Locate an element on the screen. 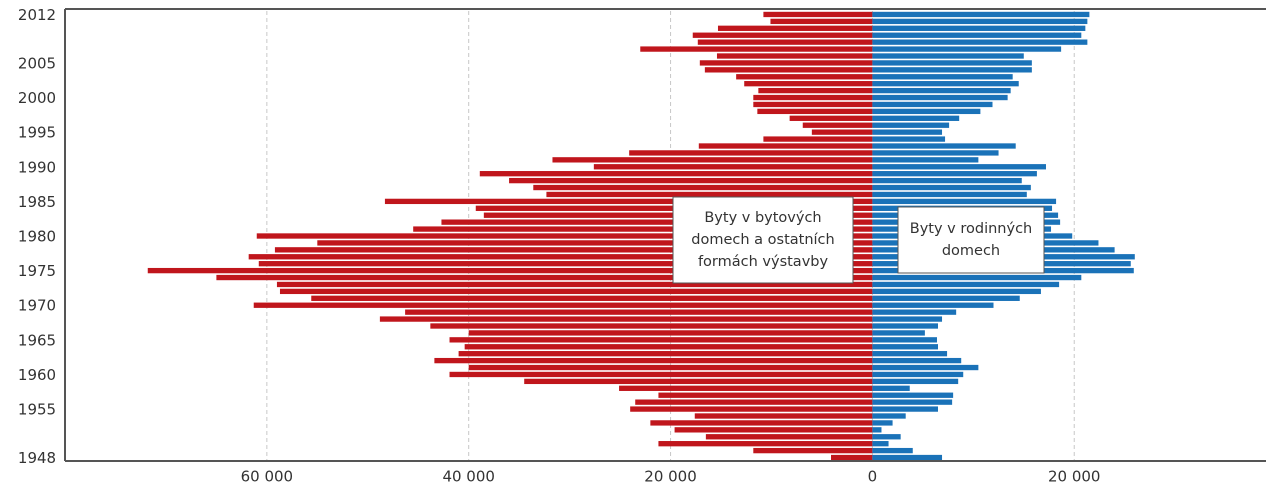  y-tick-label: 2012 is located at coordinates (37, 15).